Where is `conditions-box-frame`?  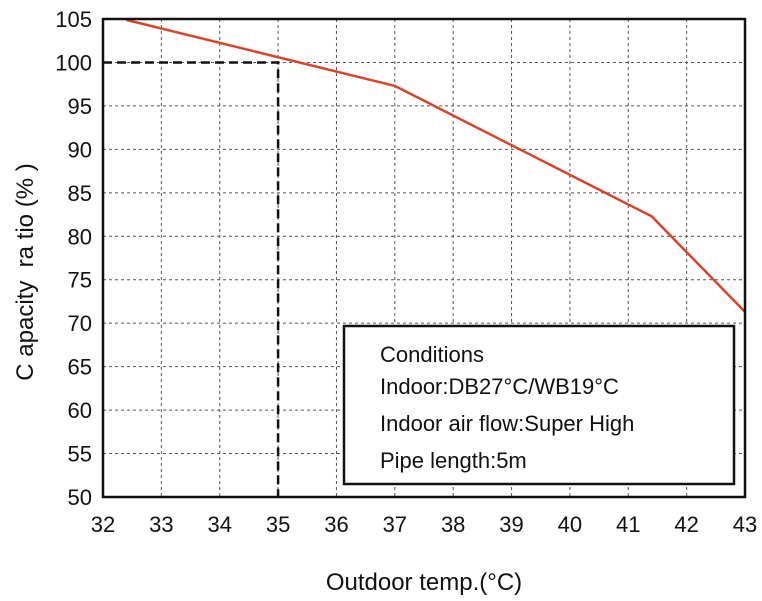 conditions-box-frame is located at coordinates (539, 405).